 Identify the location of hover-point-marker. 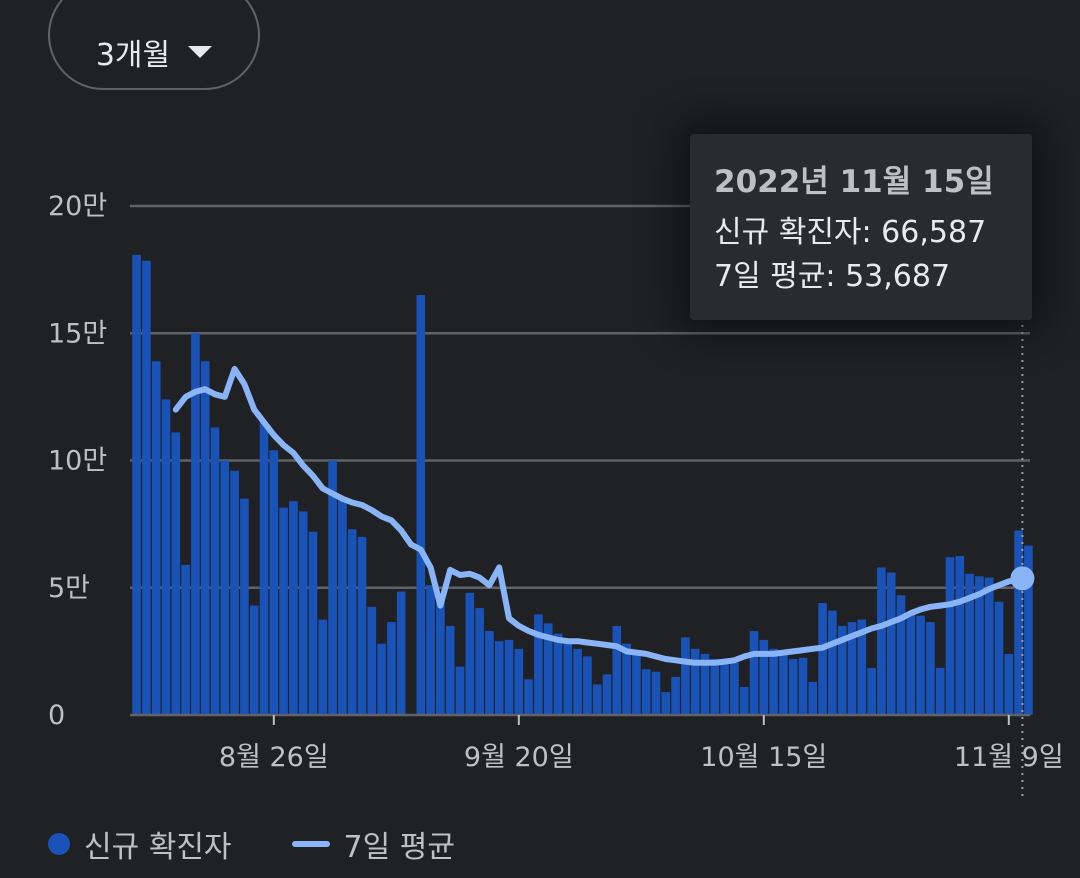
(1022, 578).